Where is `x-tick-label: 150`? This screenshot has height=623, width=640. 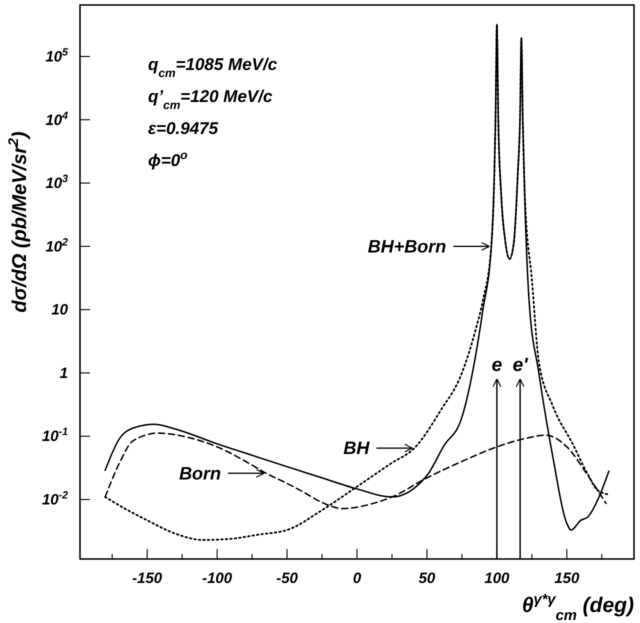 x-tick-label: 150 is located at coordinates (567, 578).